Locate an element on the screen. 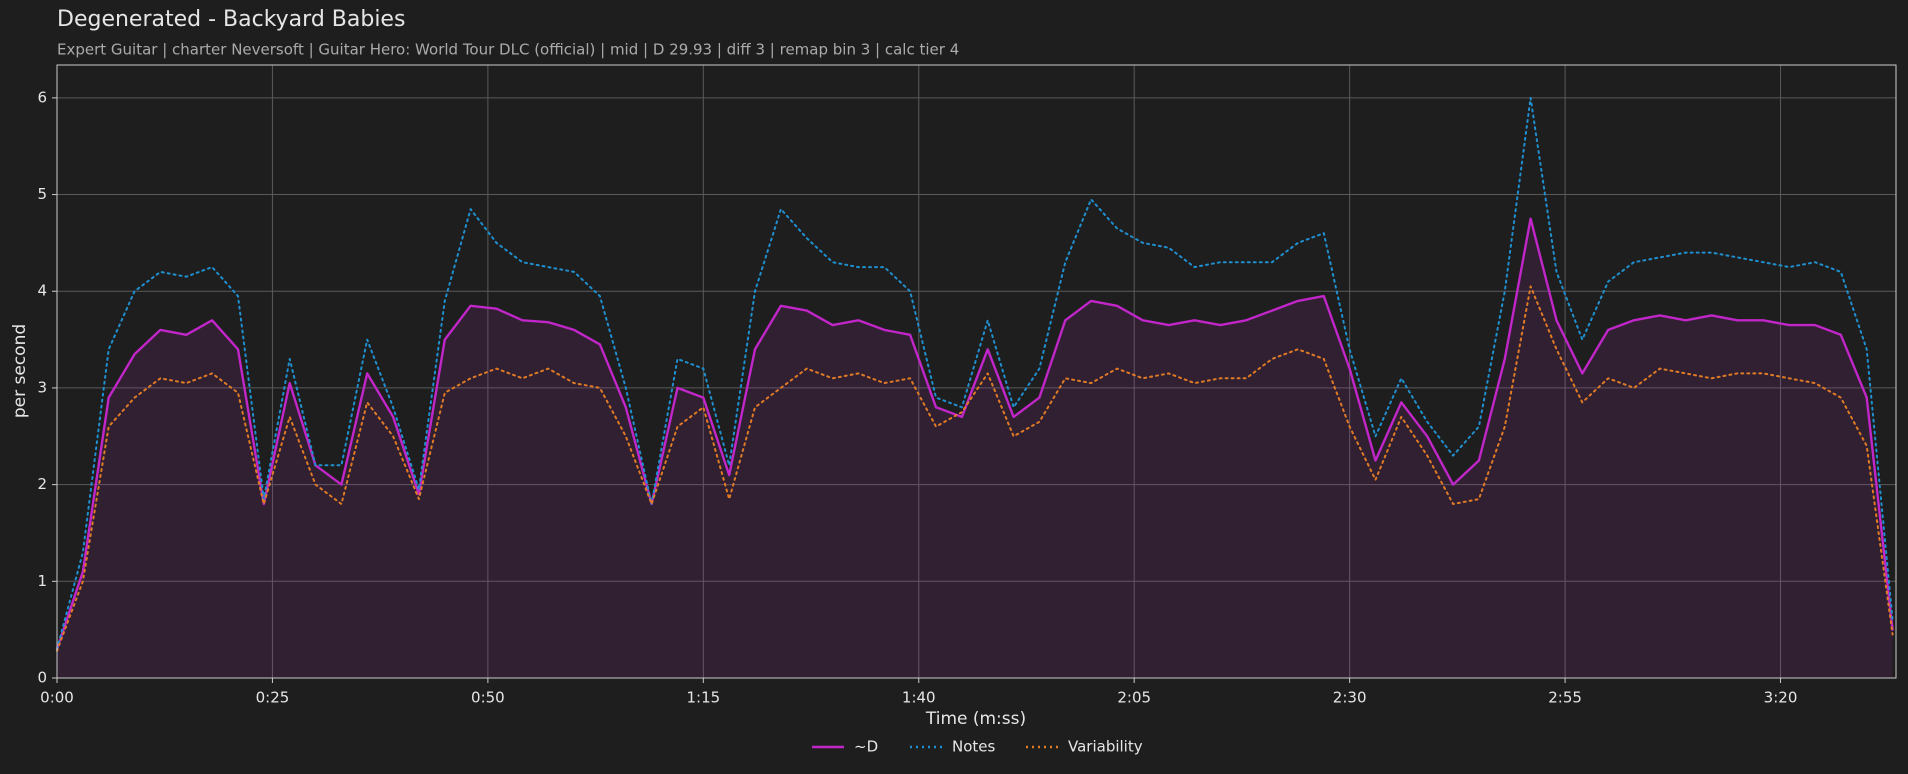 The width and height of the screenshot is (1908, 774). y-tick-label: 4 is located at coordinates (42, 291).